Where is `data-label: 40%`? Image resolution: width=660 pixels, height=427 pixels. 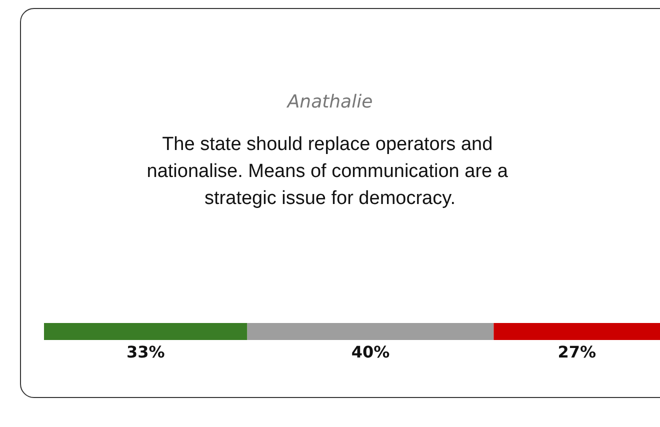 data-label: 40% is located at coordinates (370, 352).